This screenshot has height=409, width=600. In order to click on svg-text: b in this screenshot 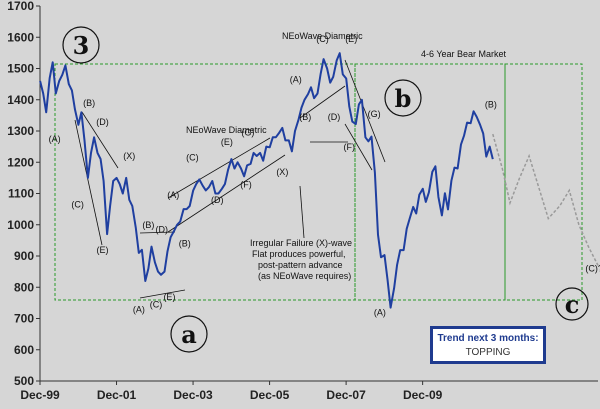, I will do `click(403, 98)`.